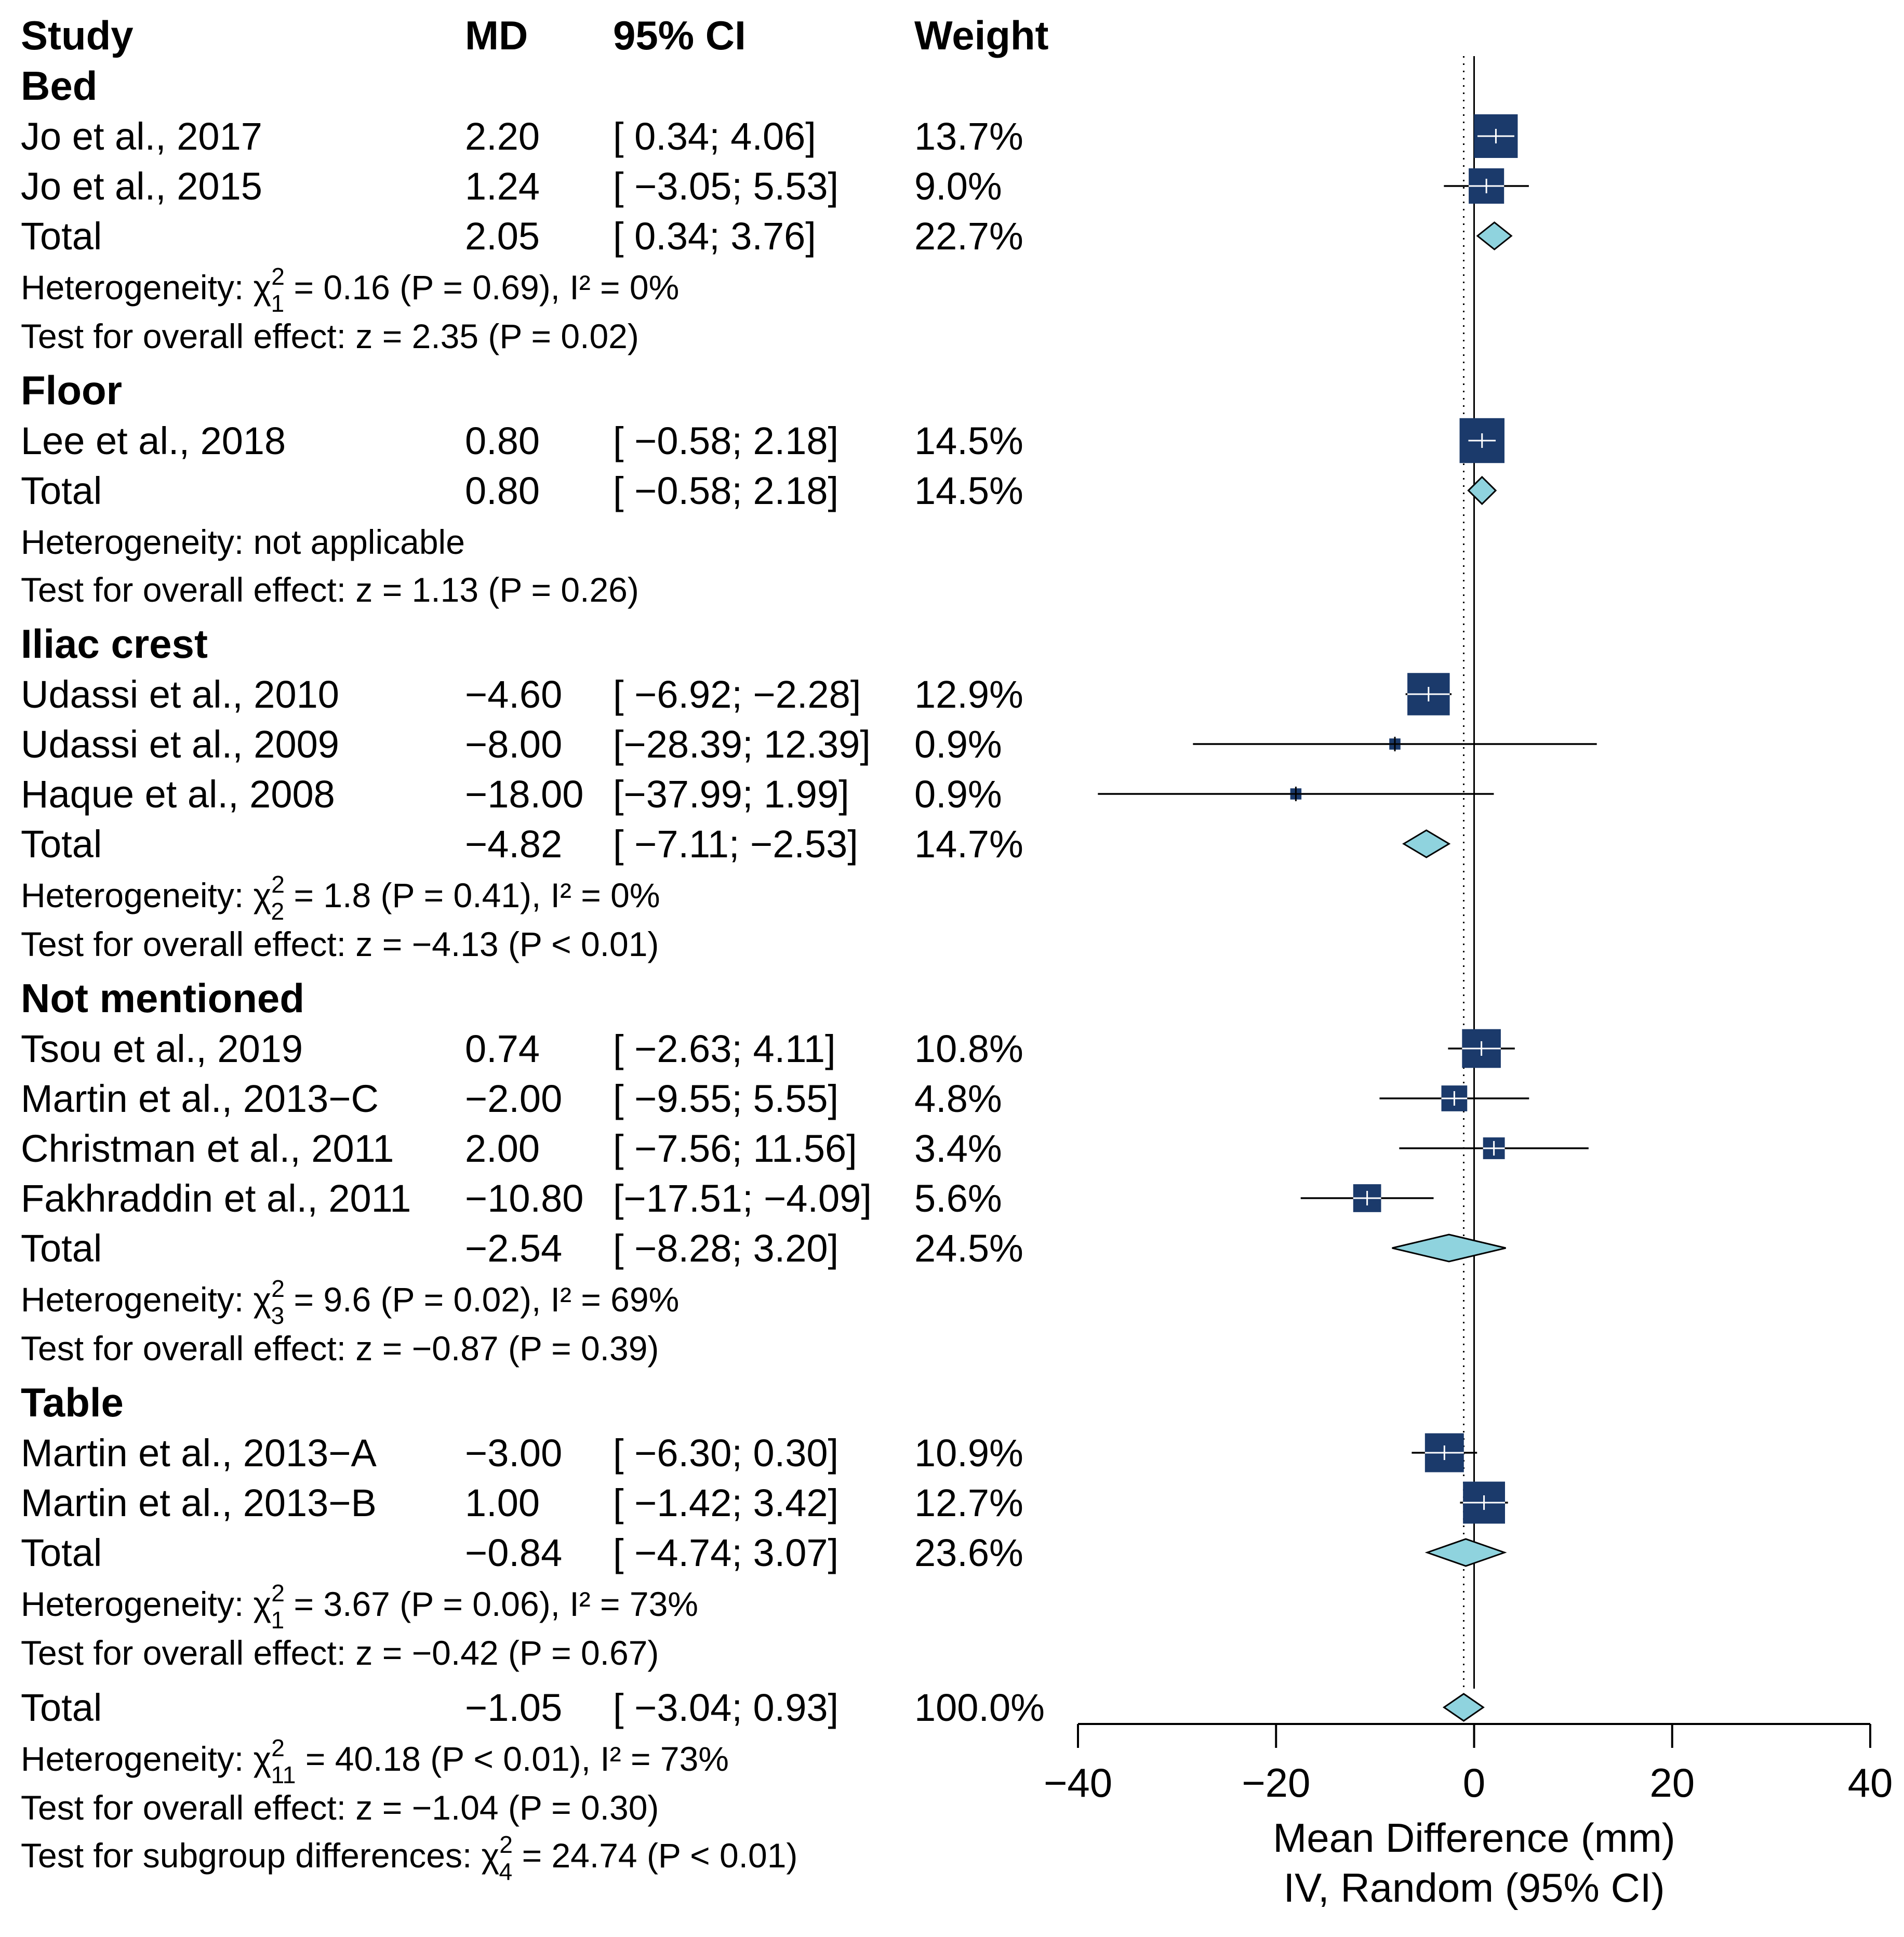 The image size is (1904, 1937). I want to click on study-weight: 13.7%, so click(969, 136).